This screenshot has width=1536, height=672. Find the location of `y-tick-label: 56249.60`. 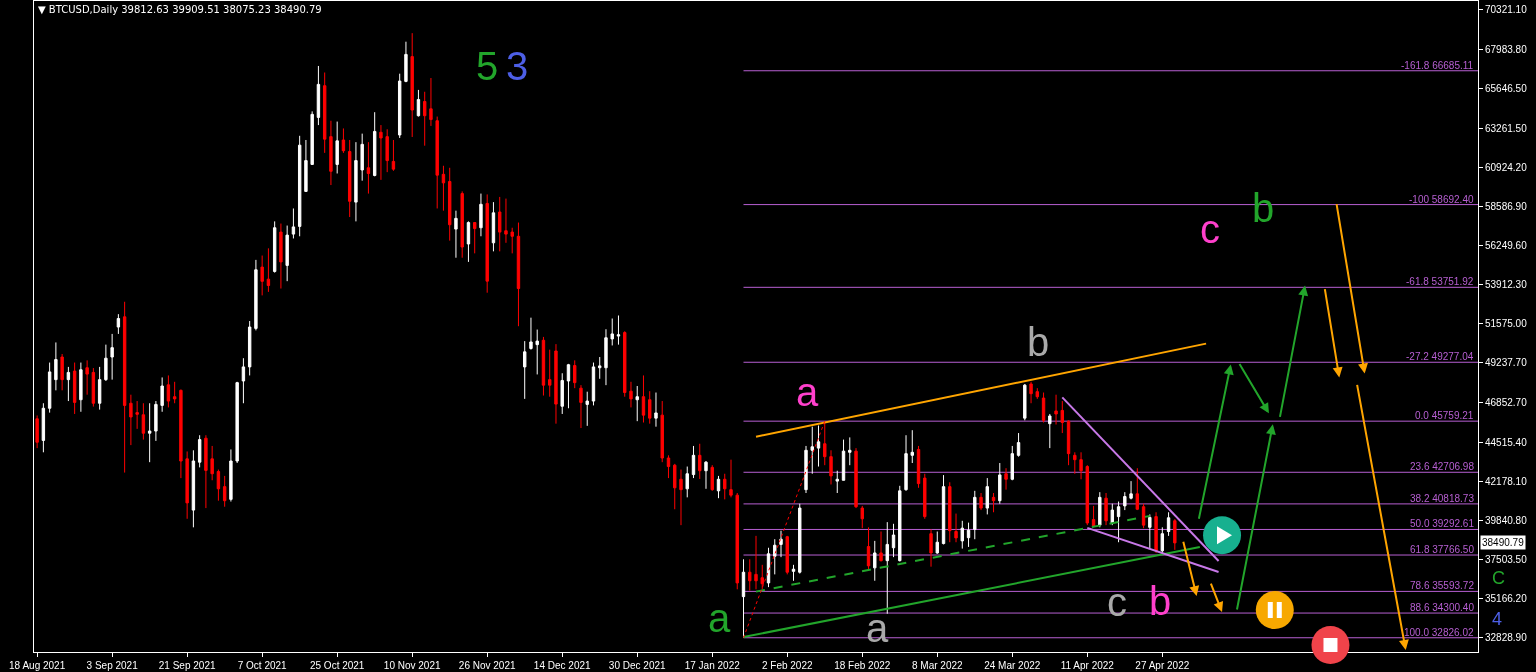

y-tick-label: 56249.60 is located at coordinates (1506, 245).